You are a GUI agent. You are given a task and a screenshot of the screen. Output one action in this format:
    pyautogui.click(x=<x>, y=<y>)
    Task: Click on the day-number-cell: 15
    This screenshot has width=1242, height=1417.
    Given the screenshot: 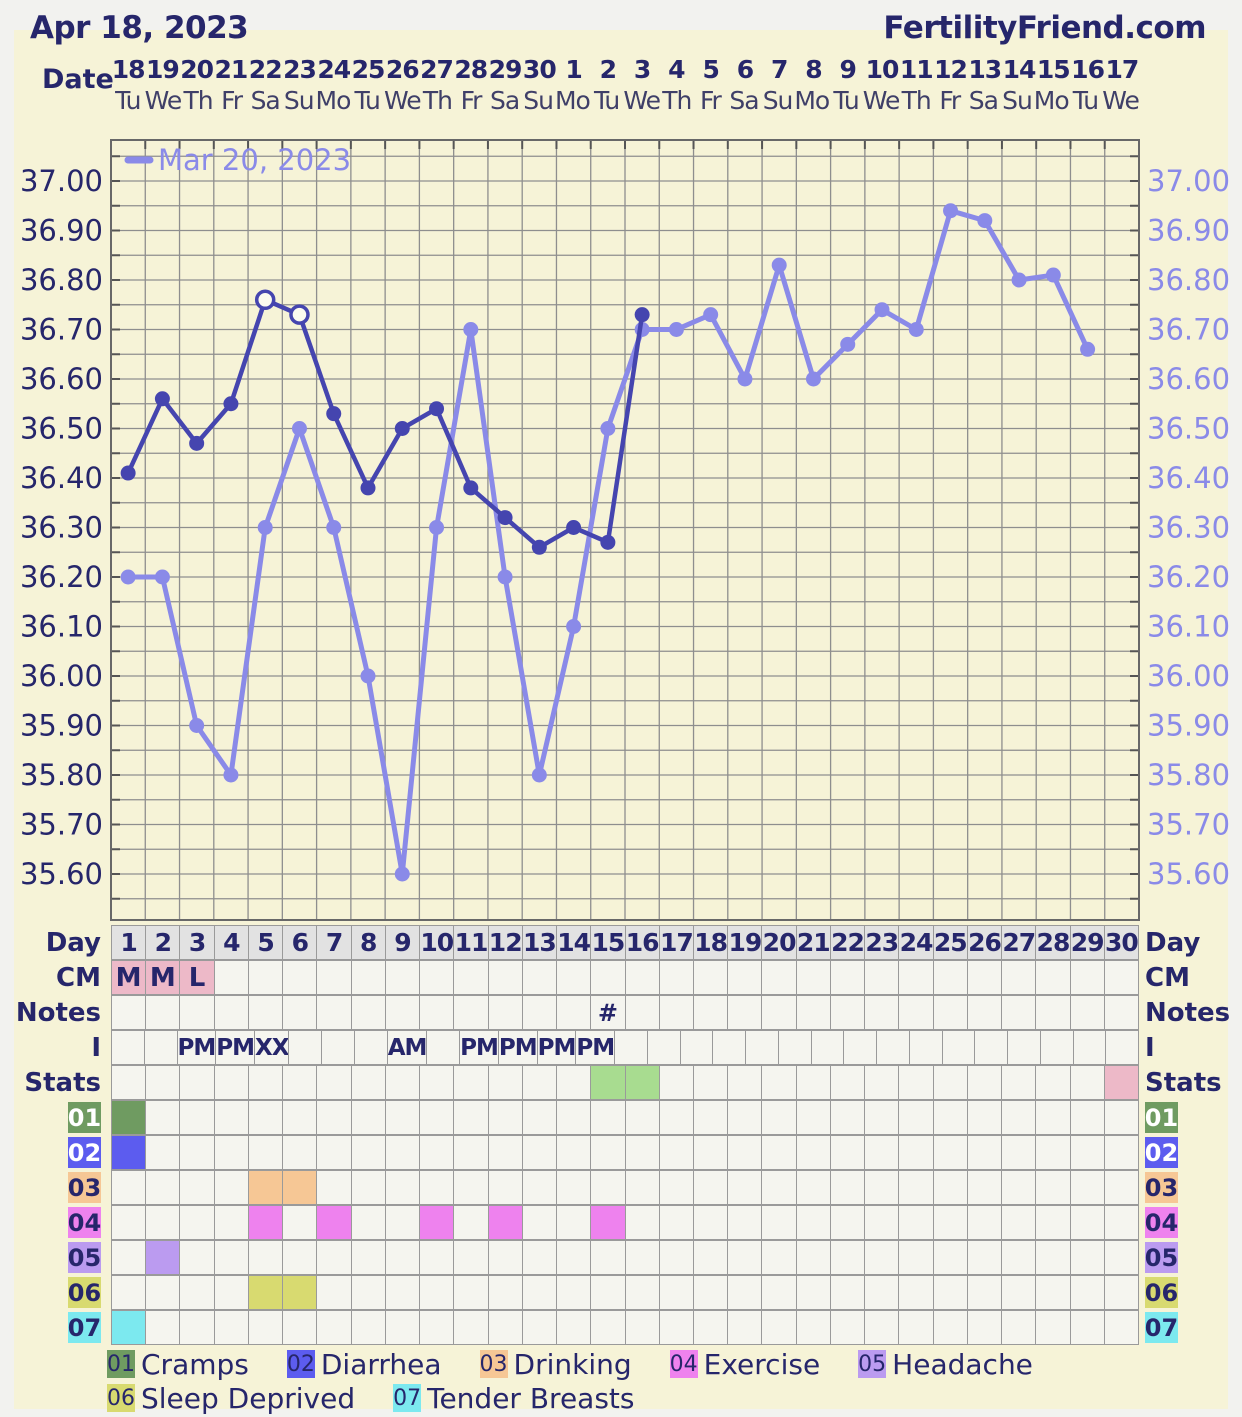 What is the action you would take?
    pyautogui.click(x=608, y=942)
    